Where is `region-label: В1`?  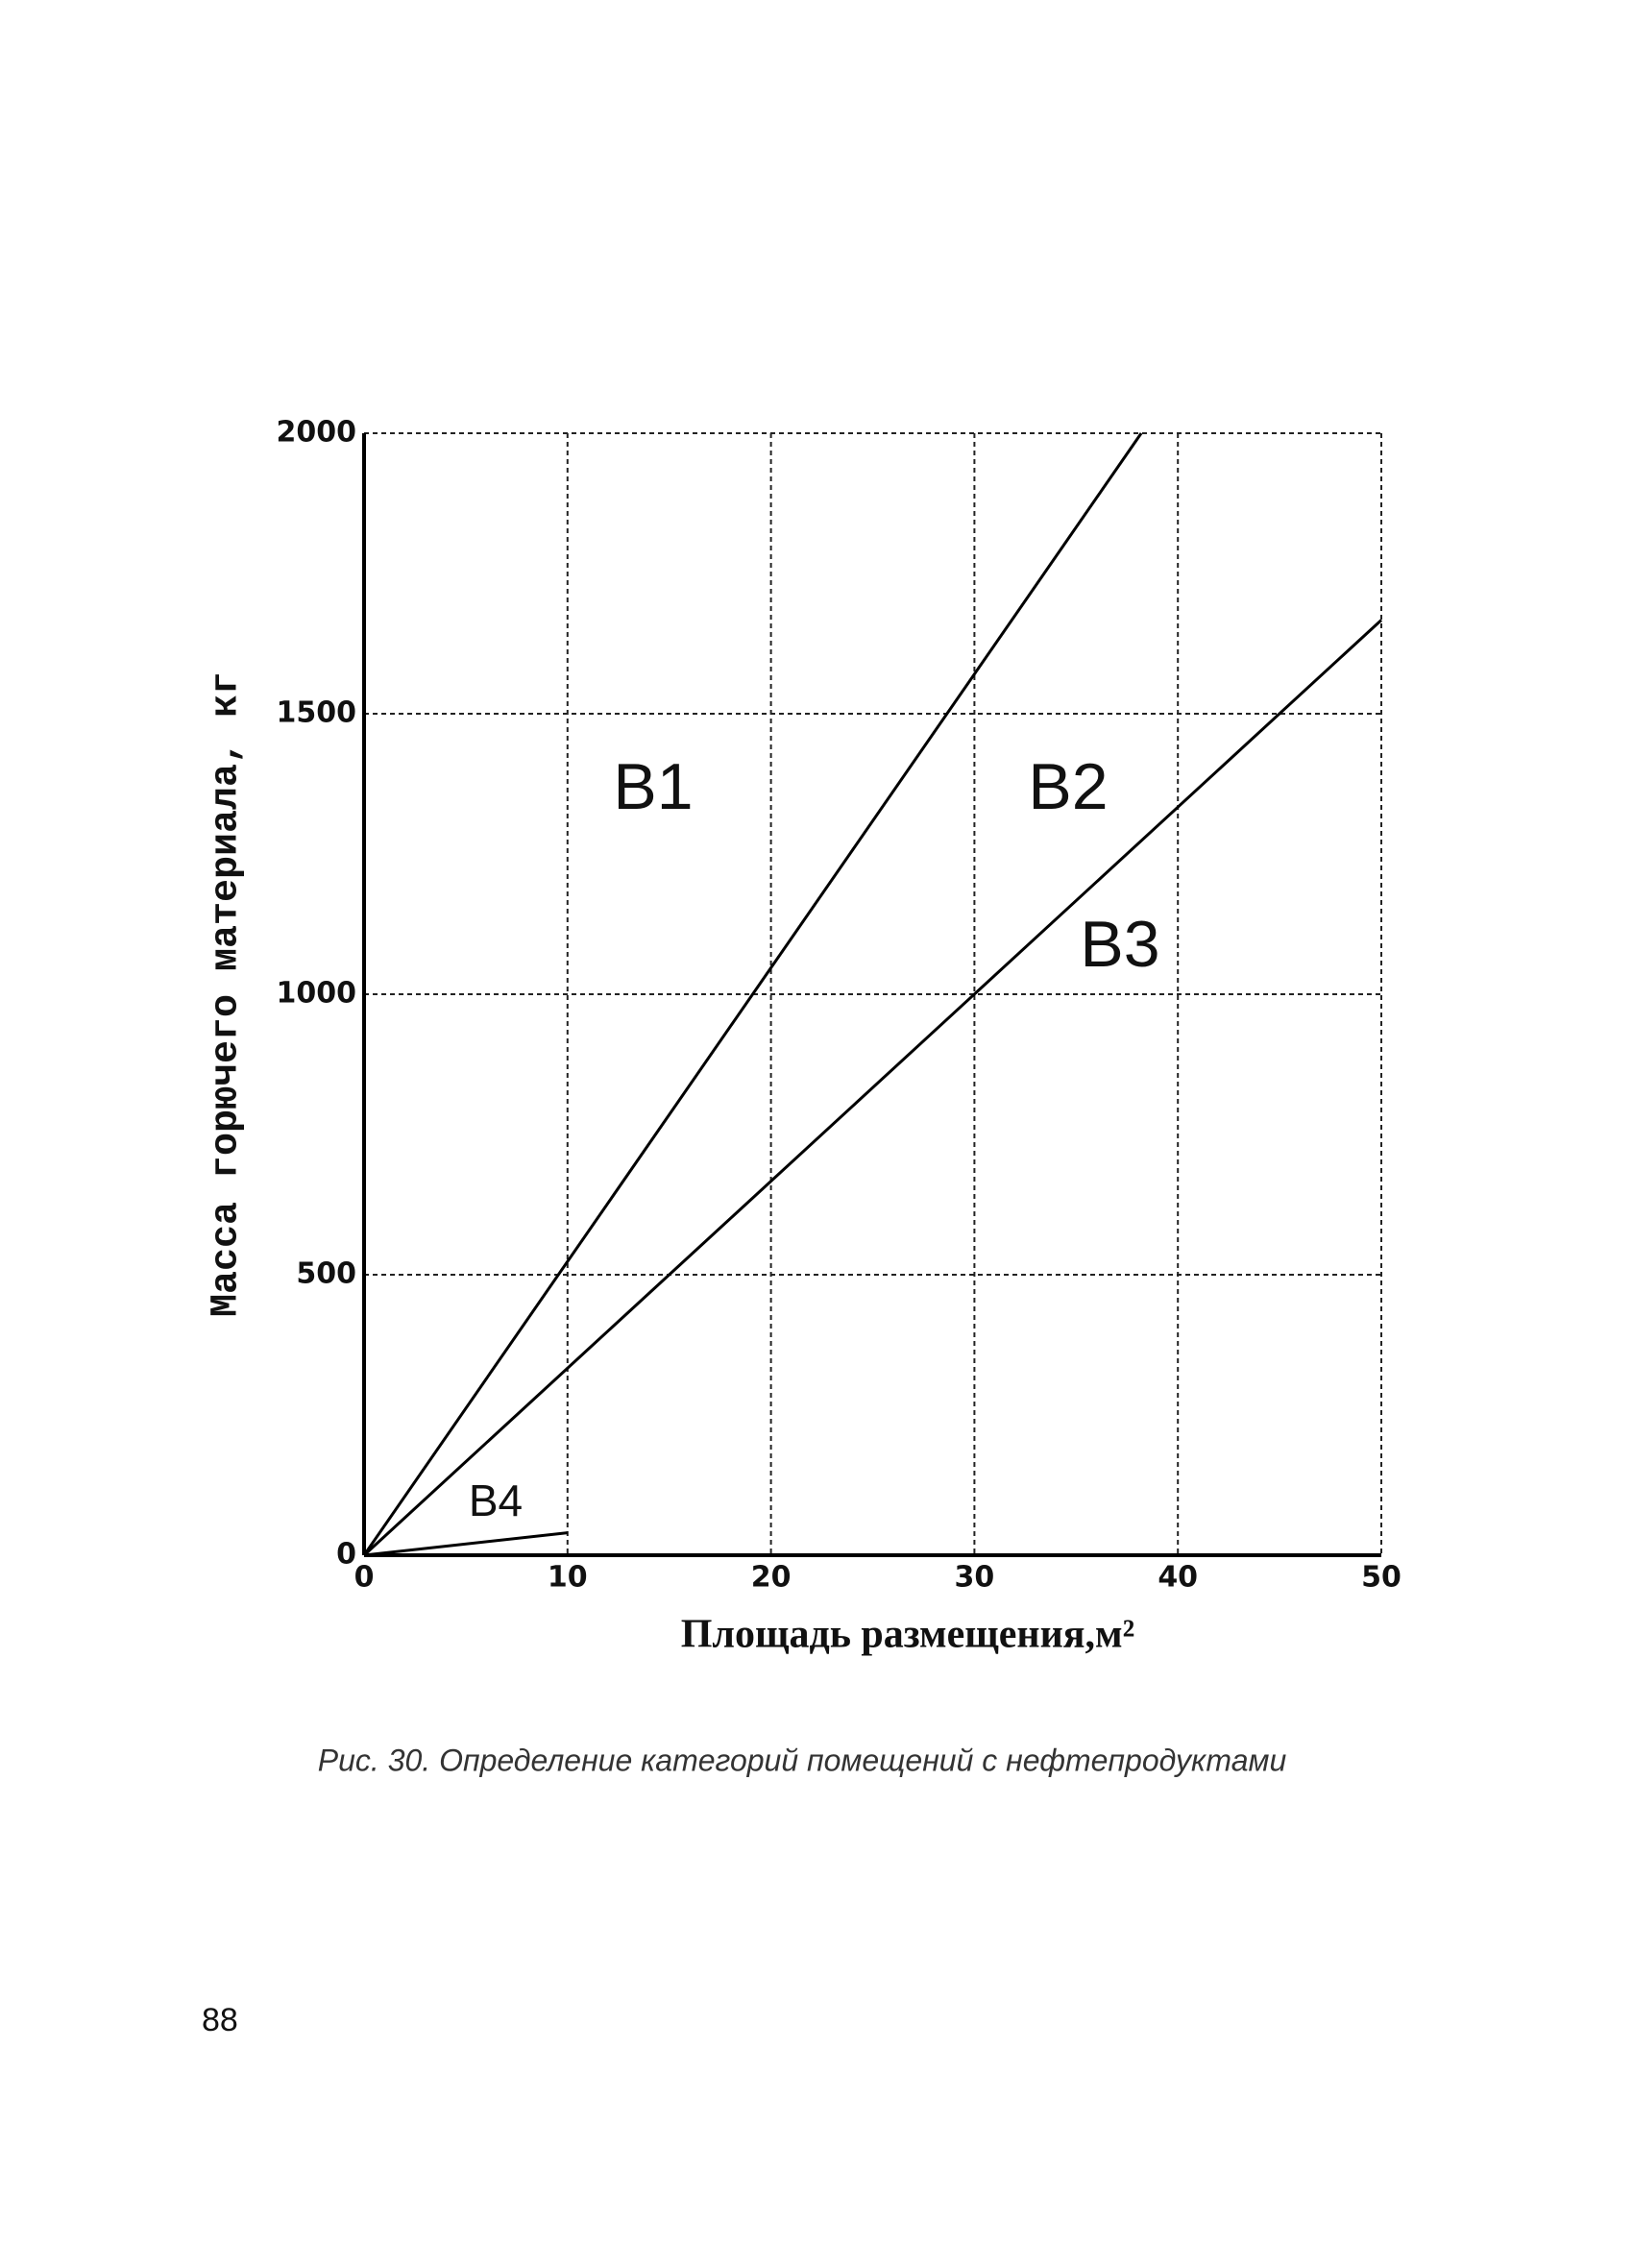 region-label: В1 is located at coordinates (653, 786).